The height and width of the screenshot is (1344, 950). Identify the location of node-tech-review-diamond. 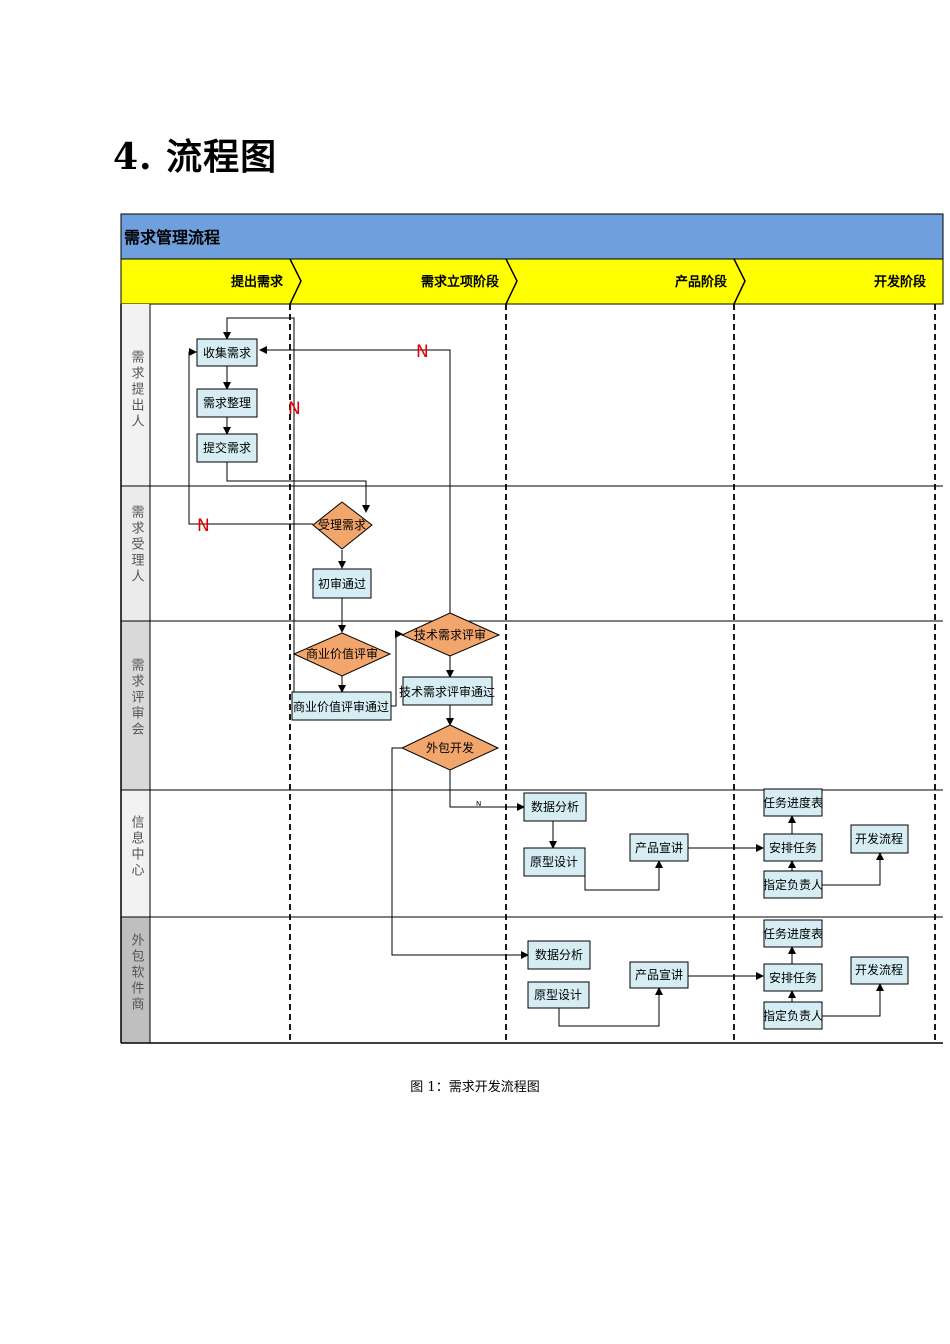
(450, 634).